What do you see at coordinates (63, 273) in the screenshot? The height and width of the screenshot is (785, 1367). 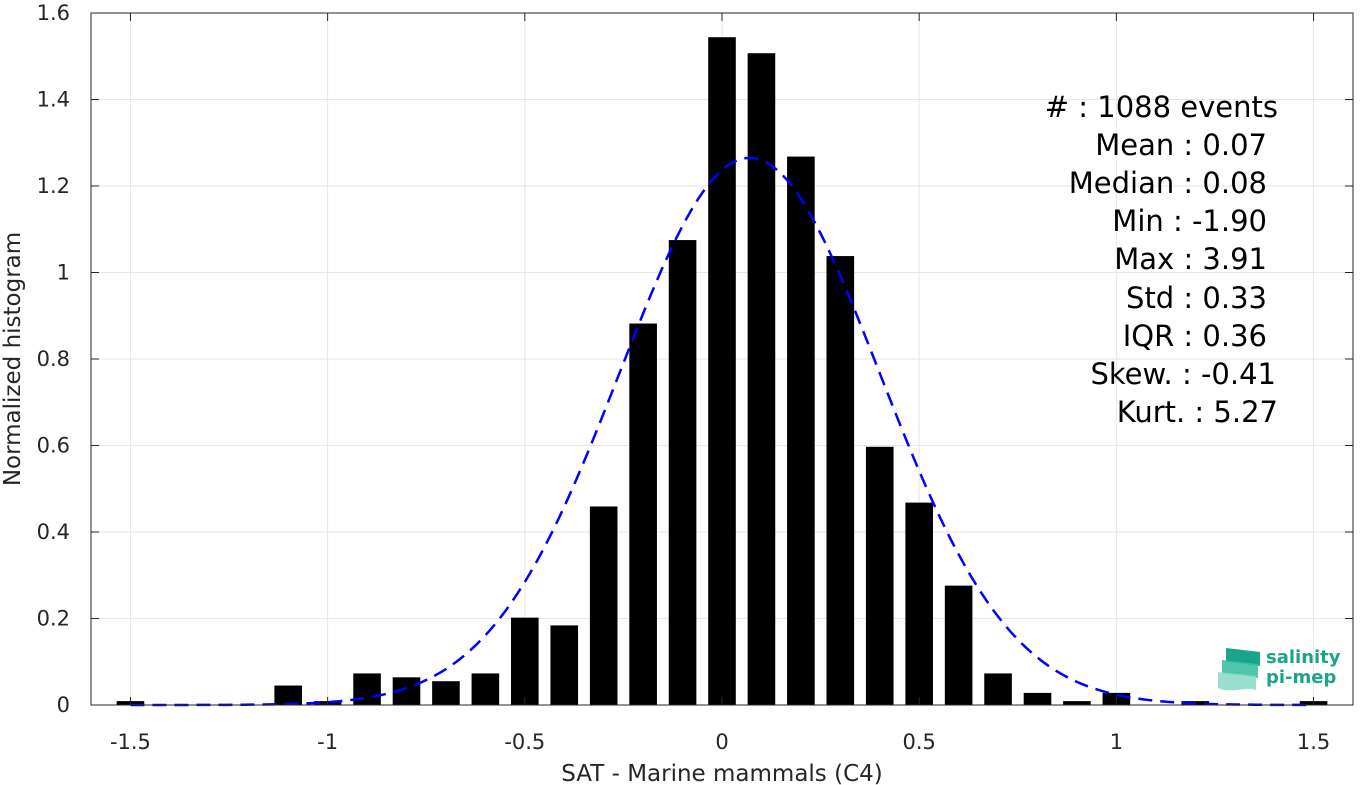 I see `y-tick-label: 1` at bounding box center [63, 273].